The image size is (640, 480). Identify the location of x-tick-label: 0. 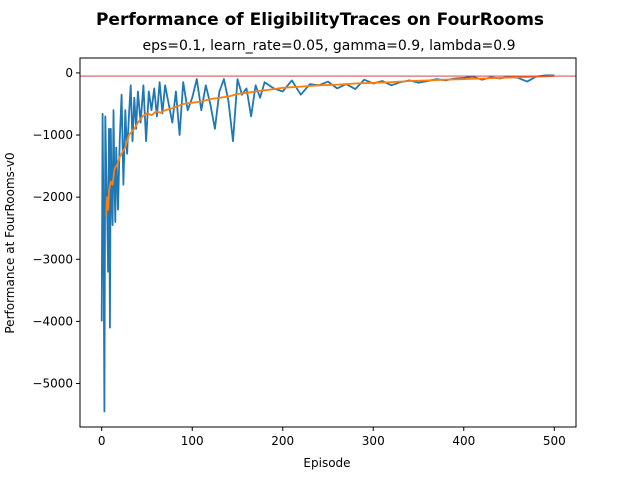
(102, 441).